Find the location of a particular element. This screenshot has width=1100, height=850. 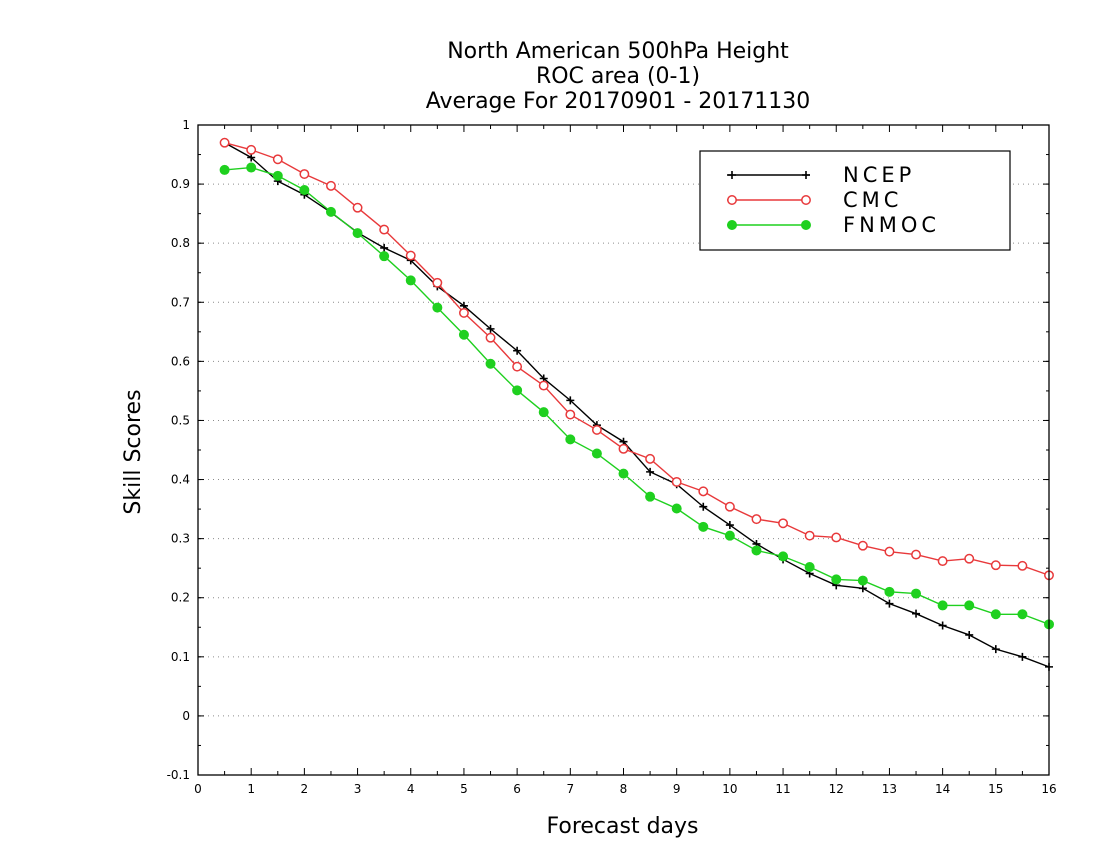

x-tick-label: 12 is located at coordinates (836, 789).